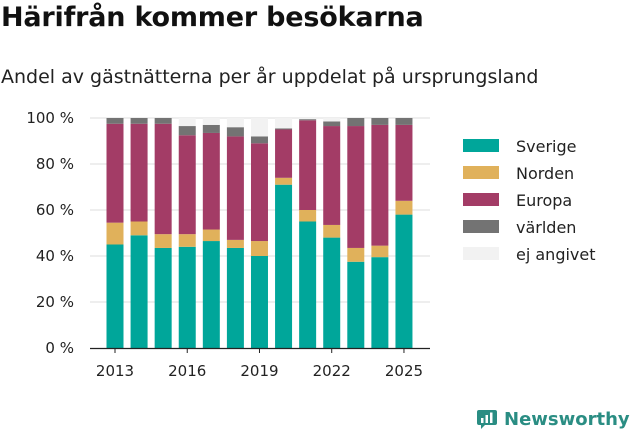  I want to click on y-tick-label: 0 %, so click(59, 348).